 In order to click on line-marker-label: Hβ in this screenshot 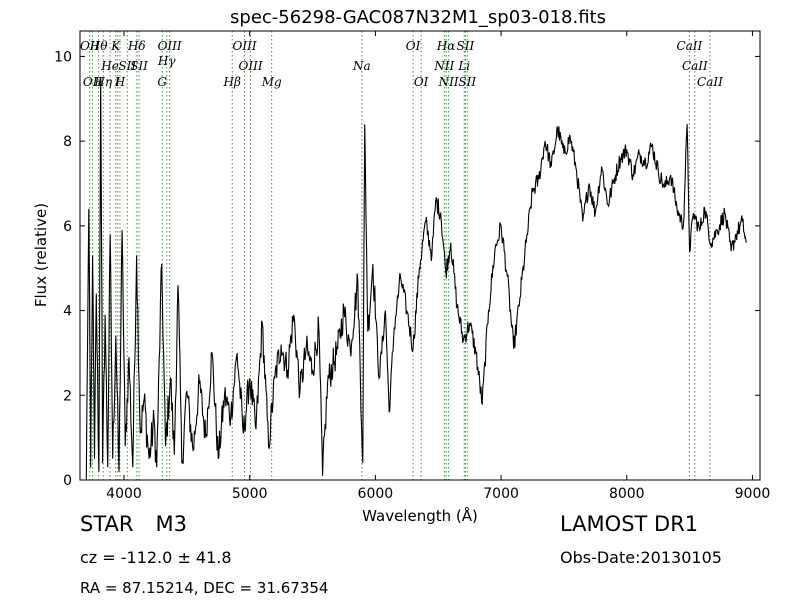, I will do `click(232, 82)`.